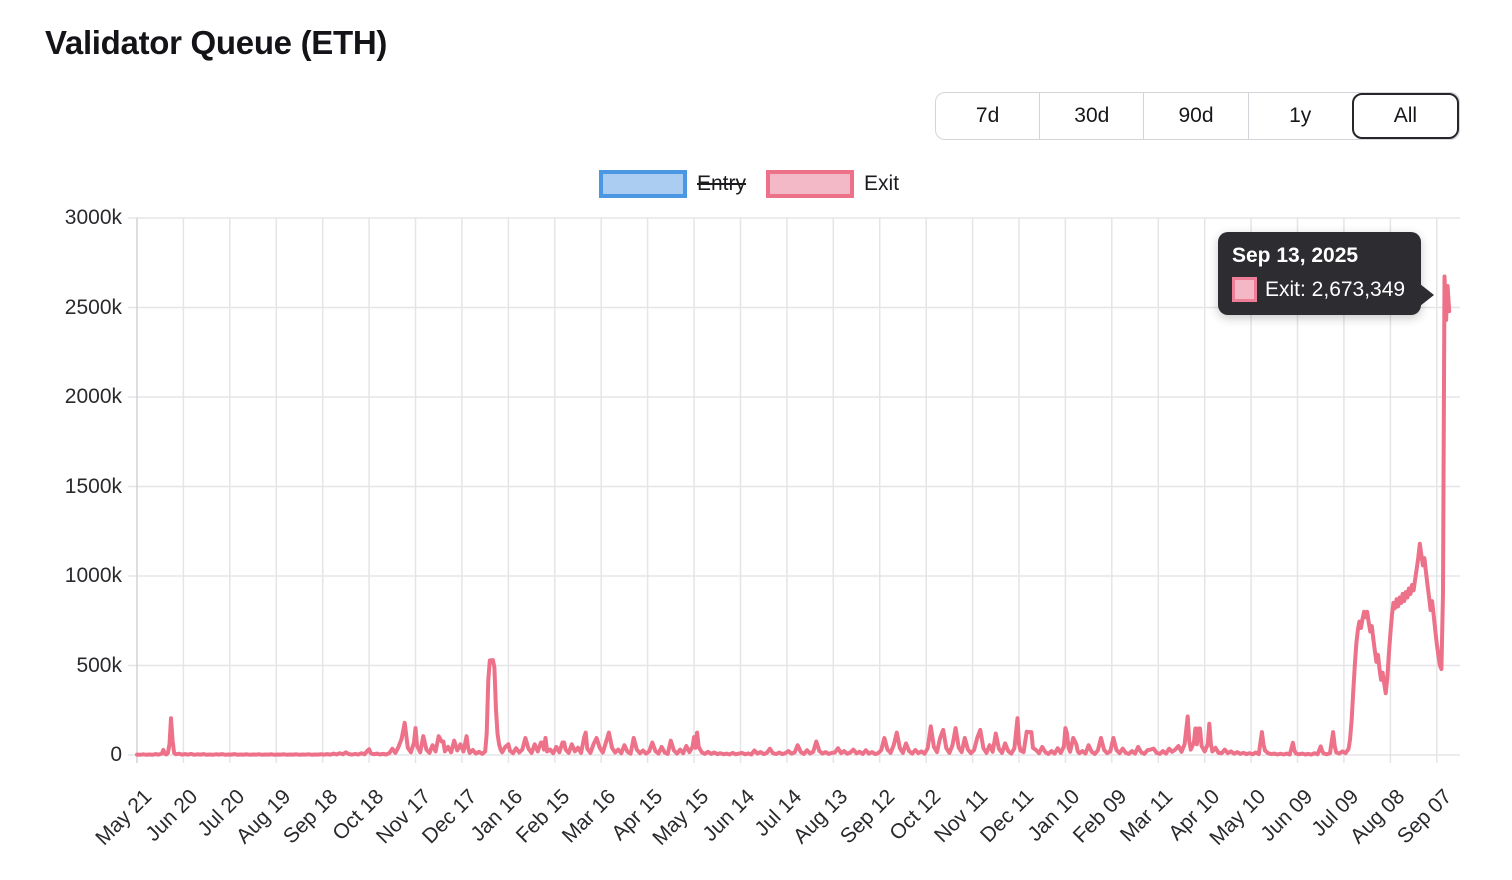  What do you see at coordinates (93, 396) in the screenshot?
I see `y-axis-label: 2000k` at bounding box center [93, 396].